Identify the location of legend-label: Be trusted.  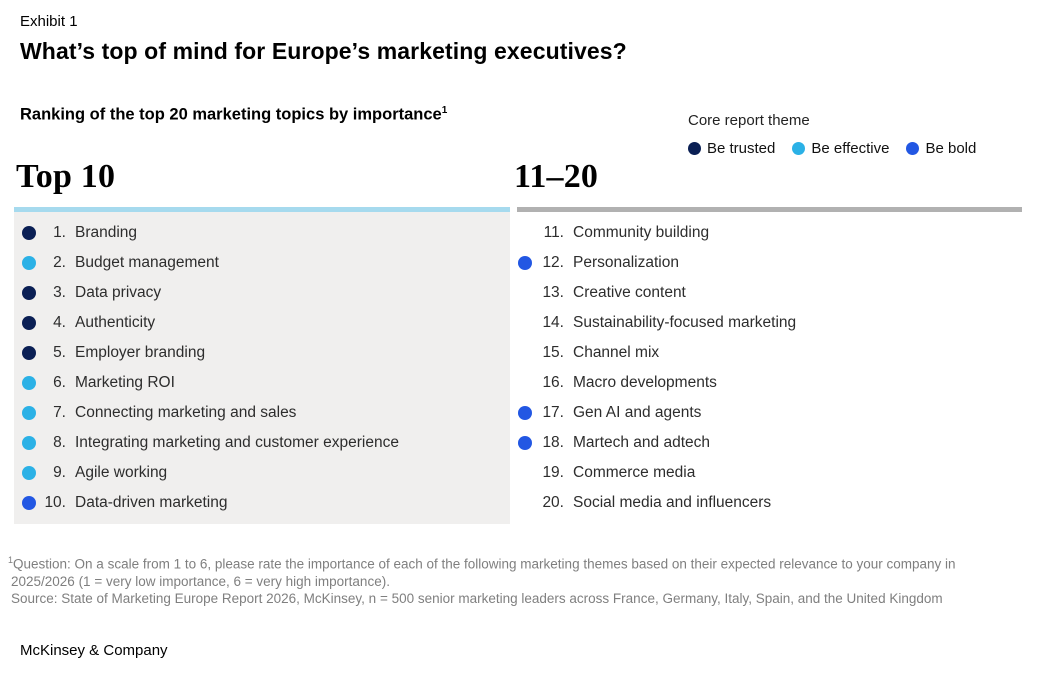
(741, 148).